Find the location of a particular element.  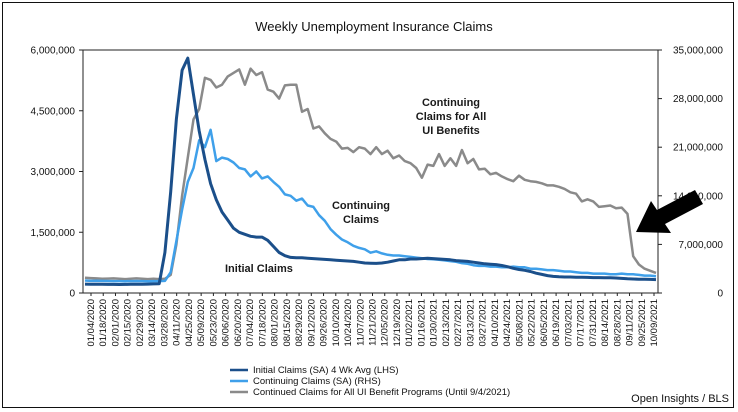

x-tick-label: 12/05/2020 is located at coordinates (385, 323).